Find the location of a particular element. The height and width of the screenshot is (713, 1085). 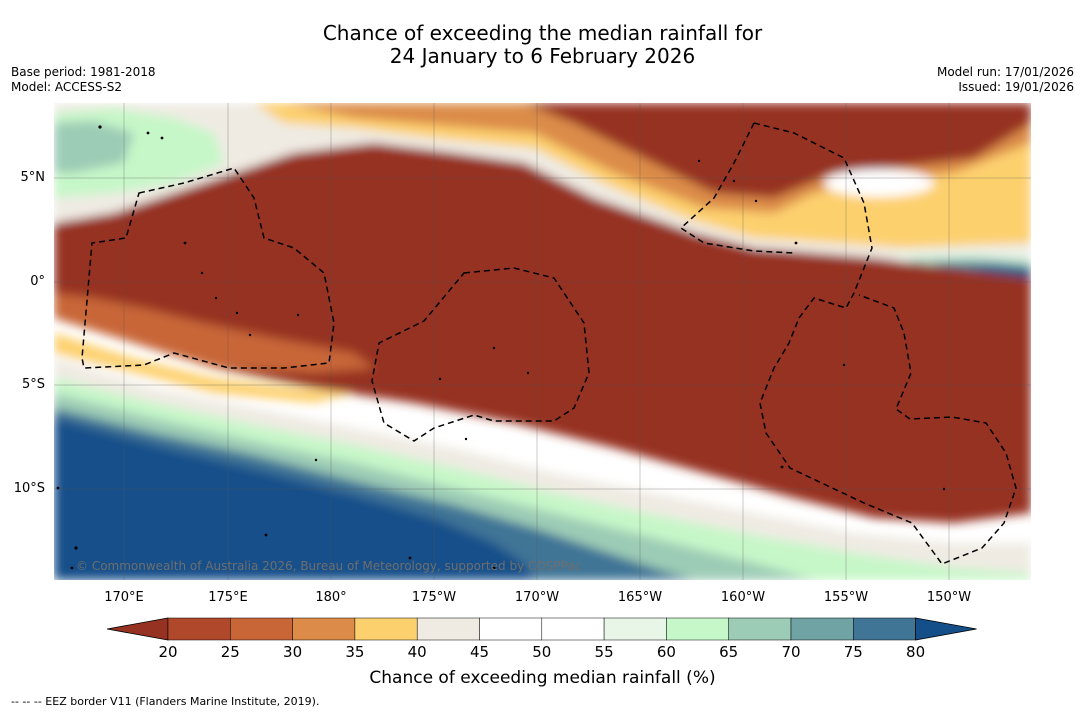

tick-label: 75 is located at coordinates (853, 652).